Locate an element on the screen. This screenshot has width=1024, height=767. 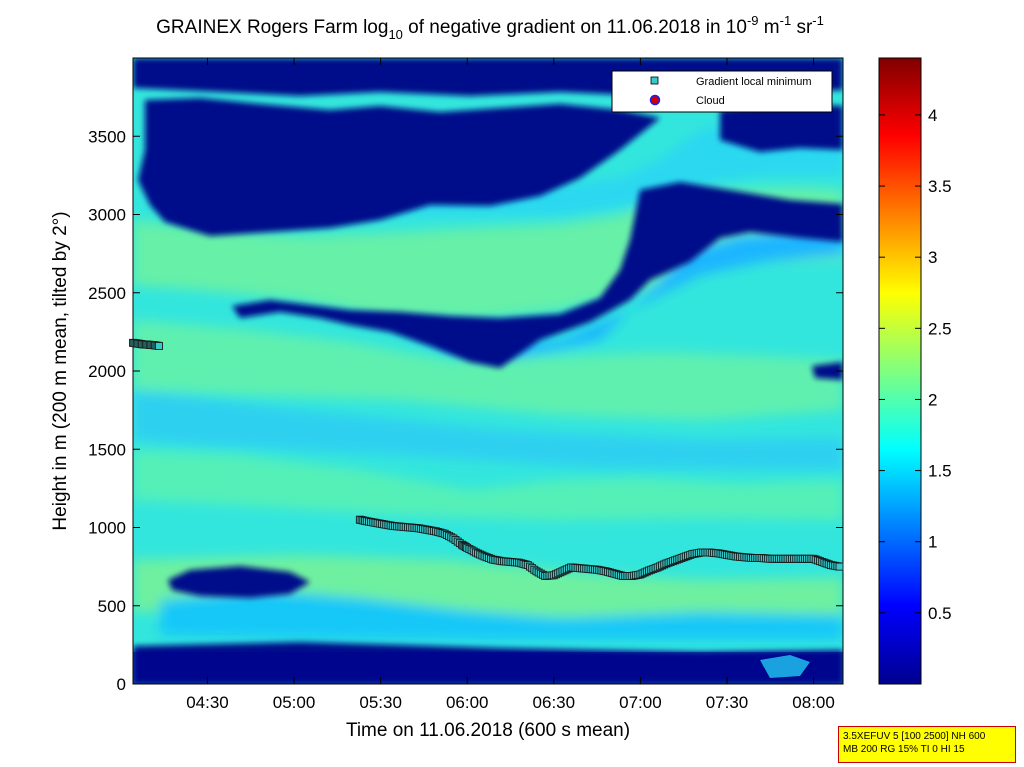
x-axis-label: Time on 11.06.2018 (600 s mean) is located at coordinates (488, 730).